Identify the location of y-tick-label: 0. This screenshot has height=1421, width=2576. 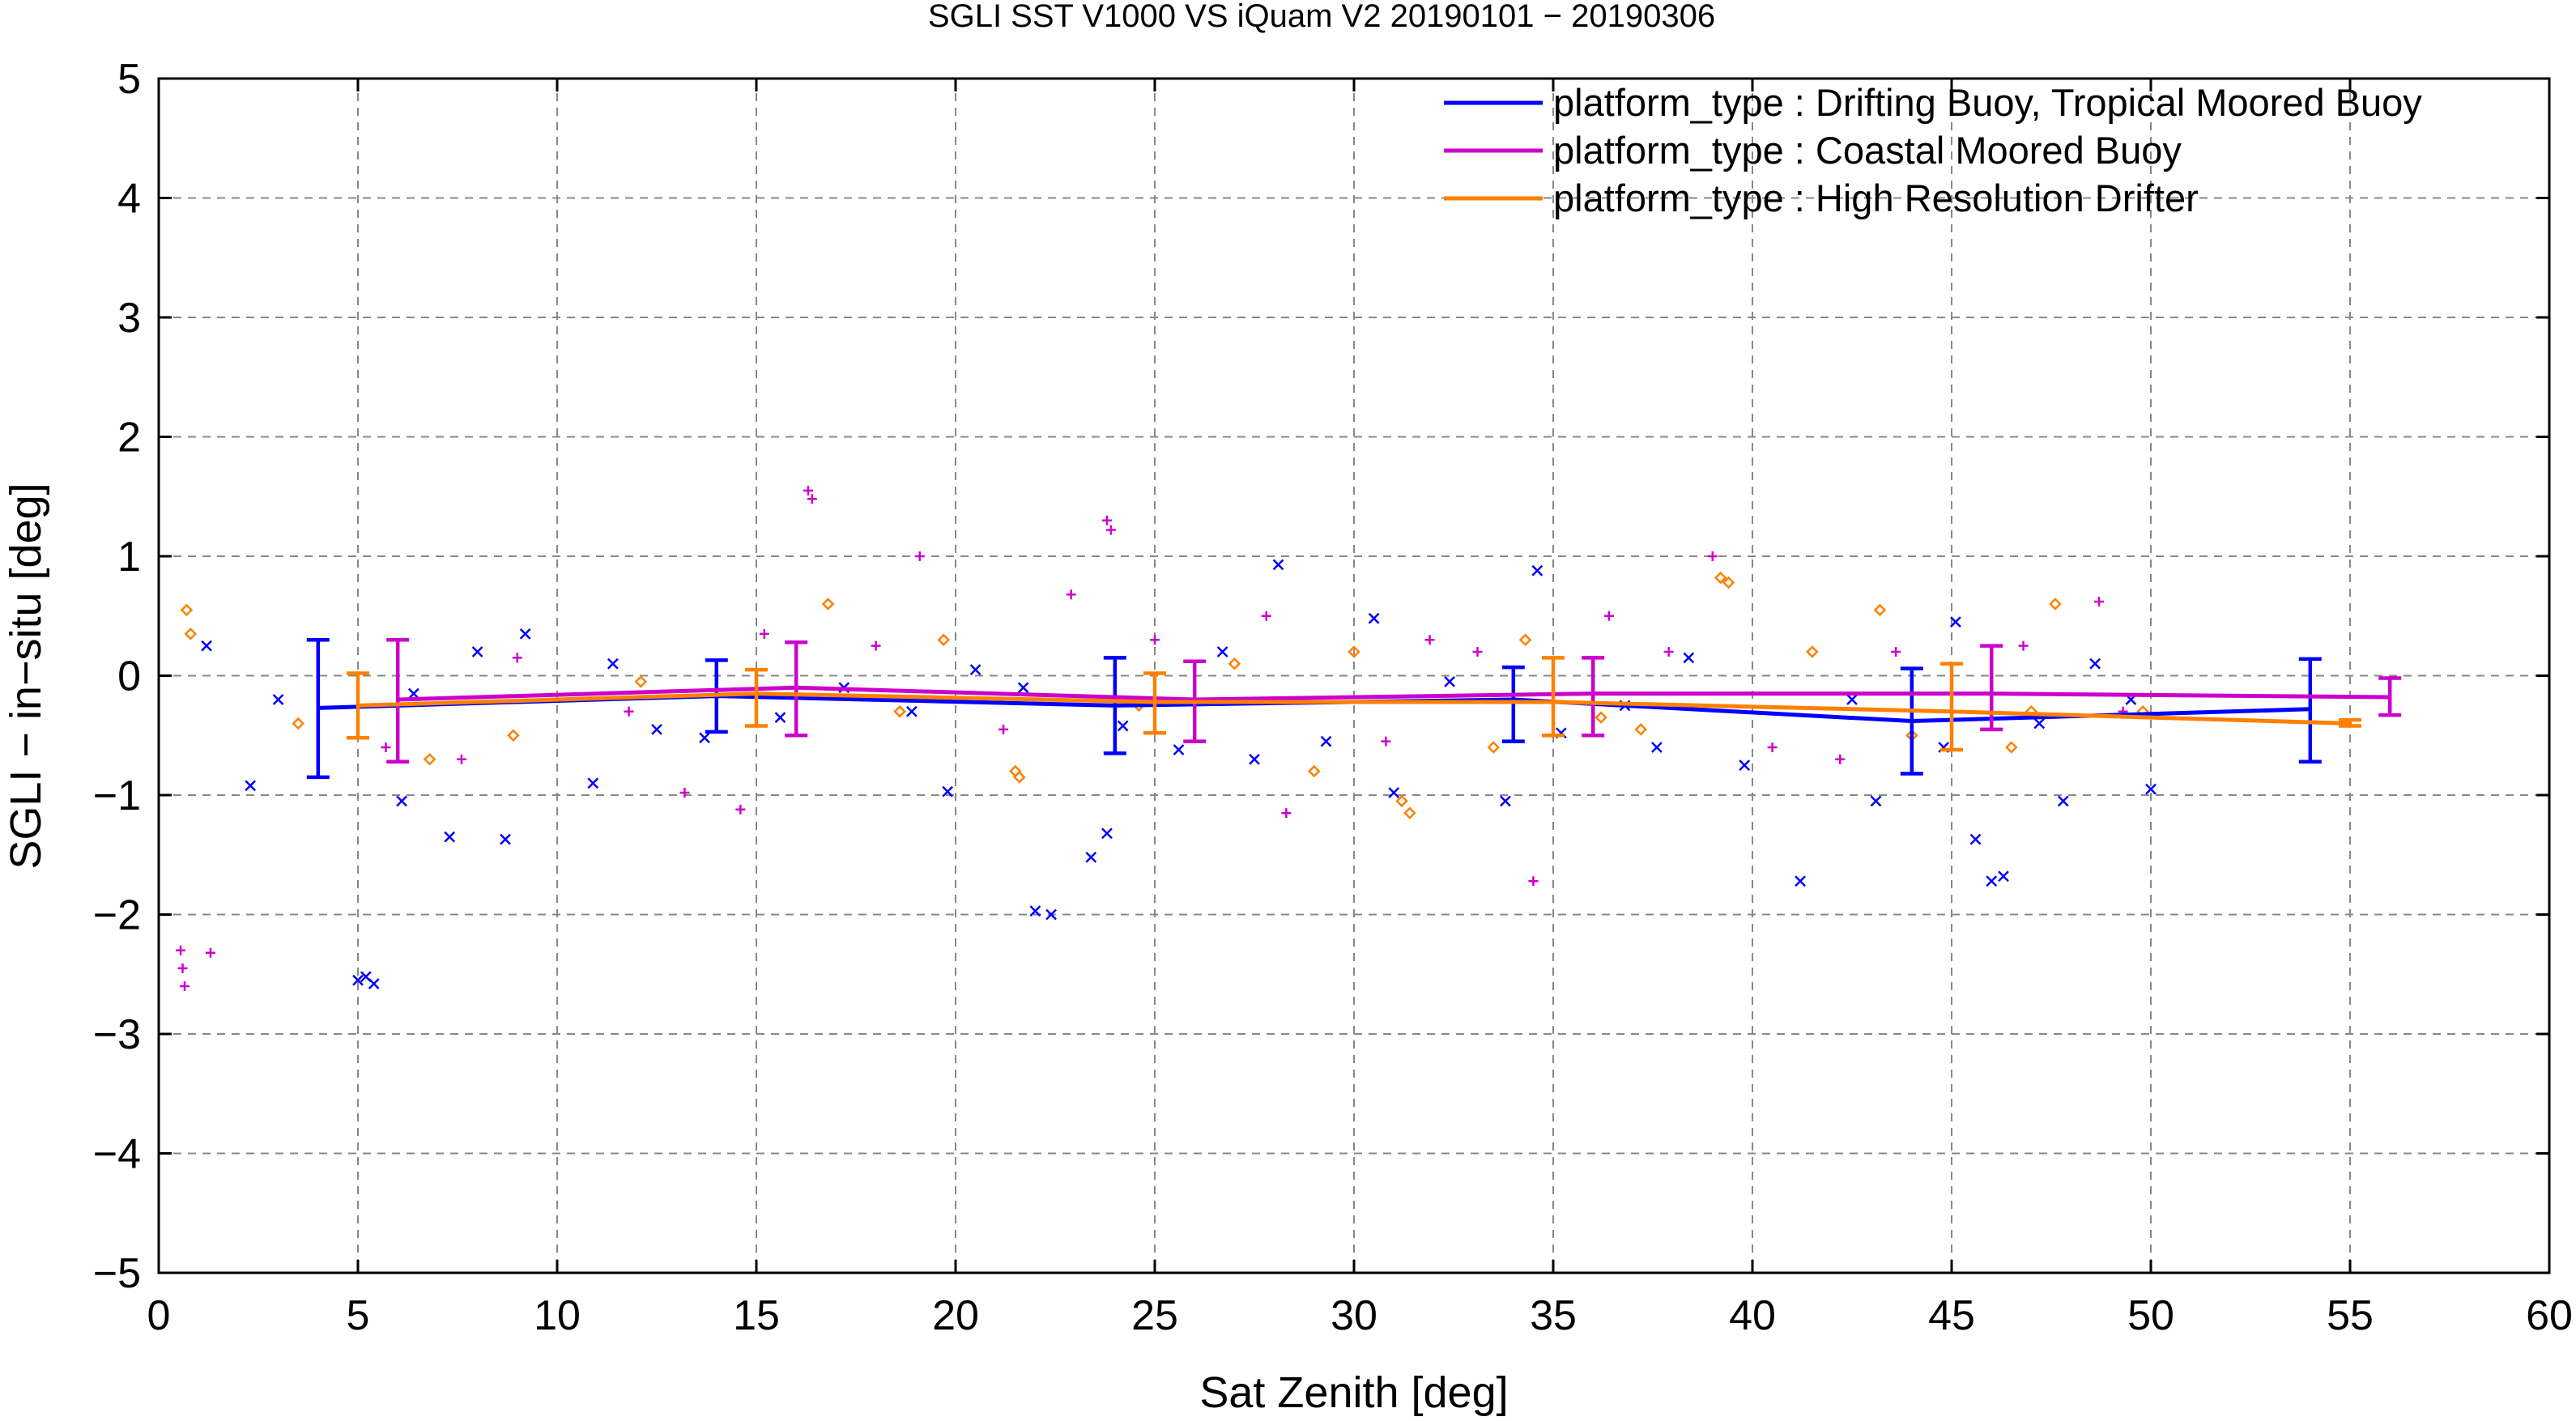
(129, 676).